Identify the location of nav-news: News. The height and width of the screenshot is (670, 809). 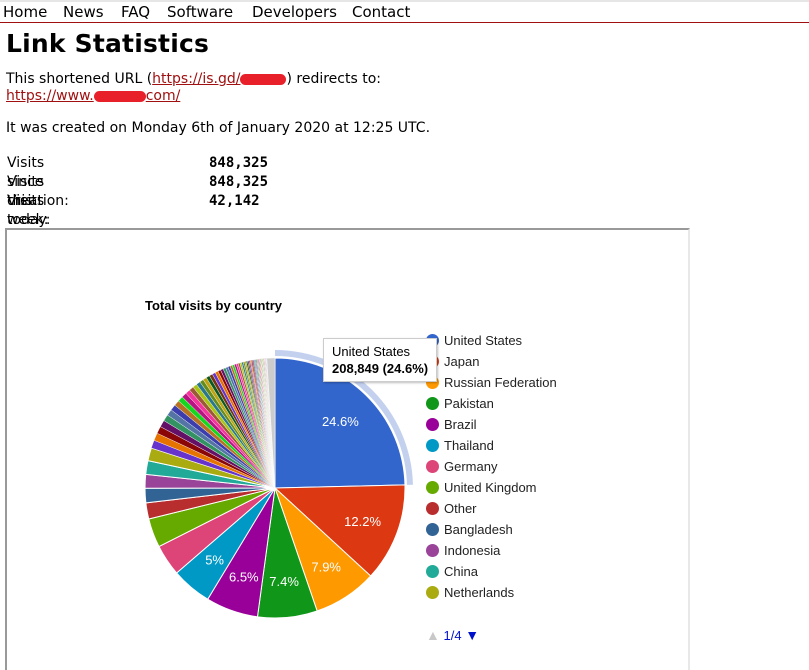
(83, 12).